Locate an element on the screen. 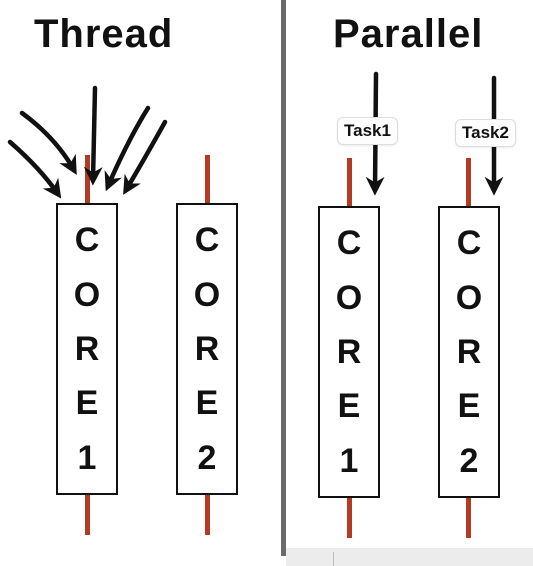 The width and height of the screenshot is (533, 566). task2-label: Task2 is located at coordinates (485, 133).